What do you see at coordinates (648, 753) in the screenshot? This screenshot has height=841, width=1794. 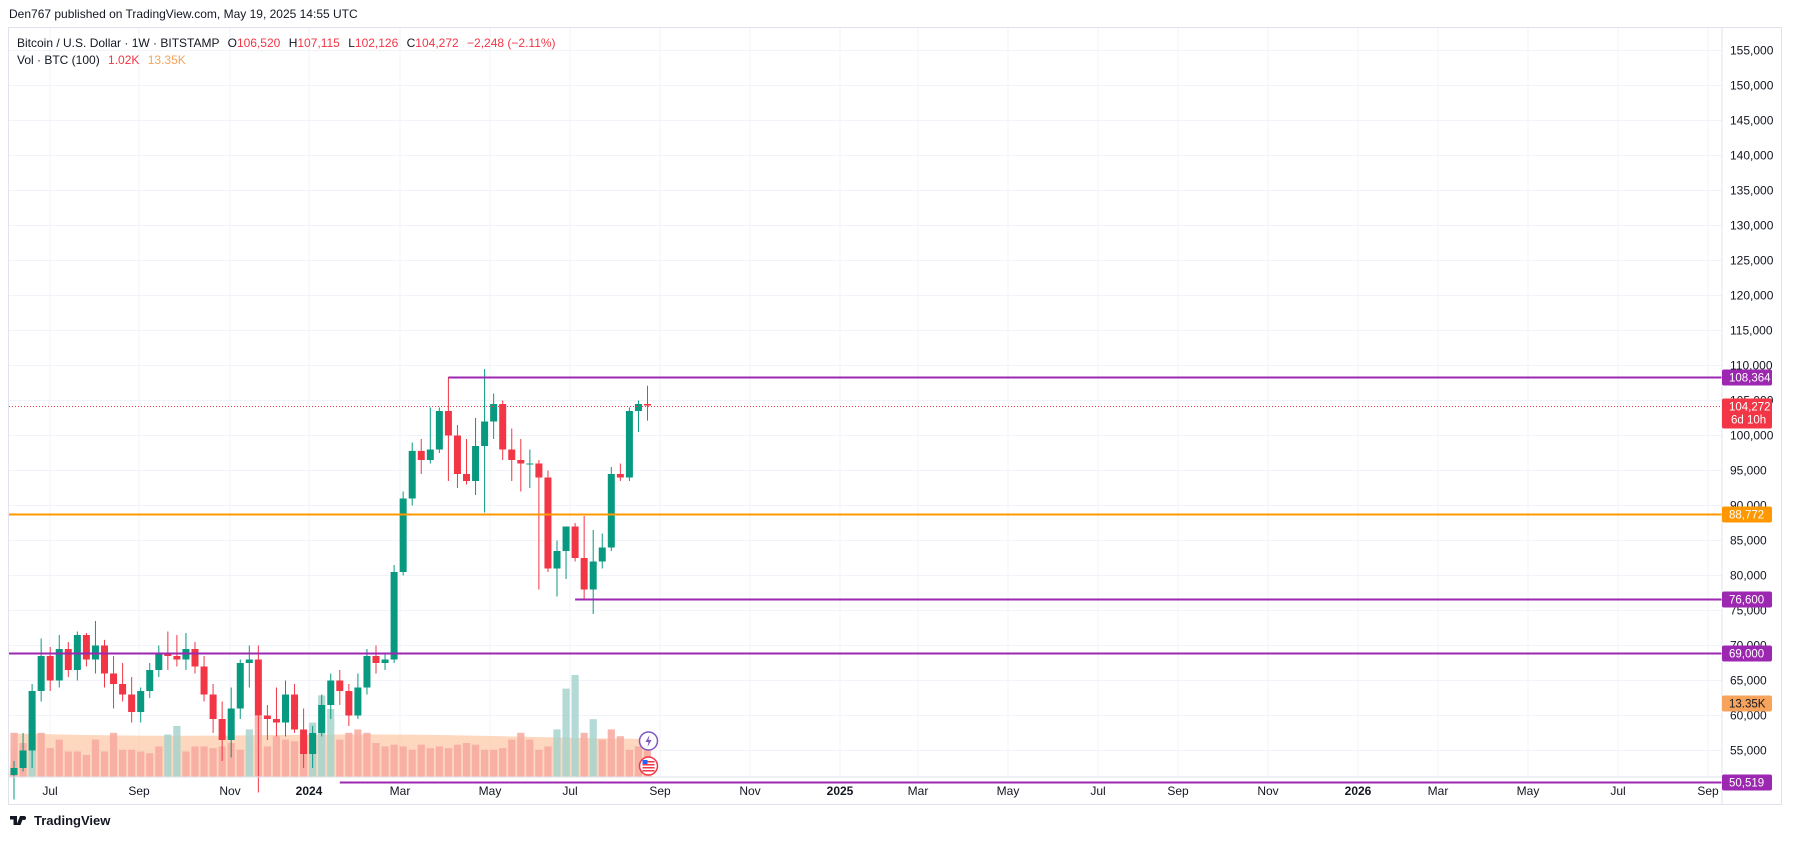 I see `event-icons` at bounding box center [648, 753].